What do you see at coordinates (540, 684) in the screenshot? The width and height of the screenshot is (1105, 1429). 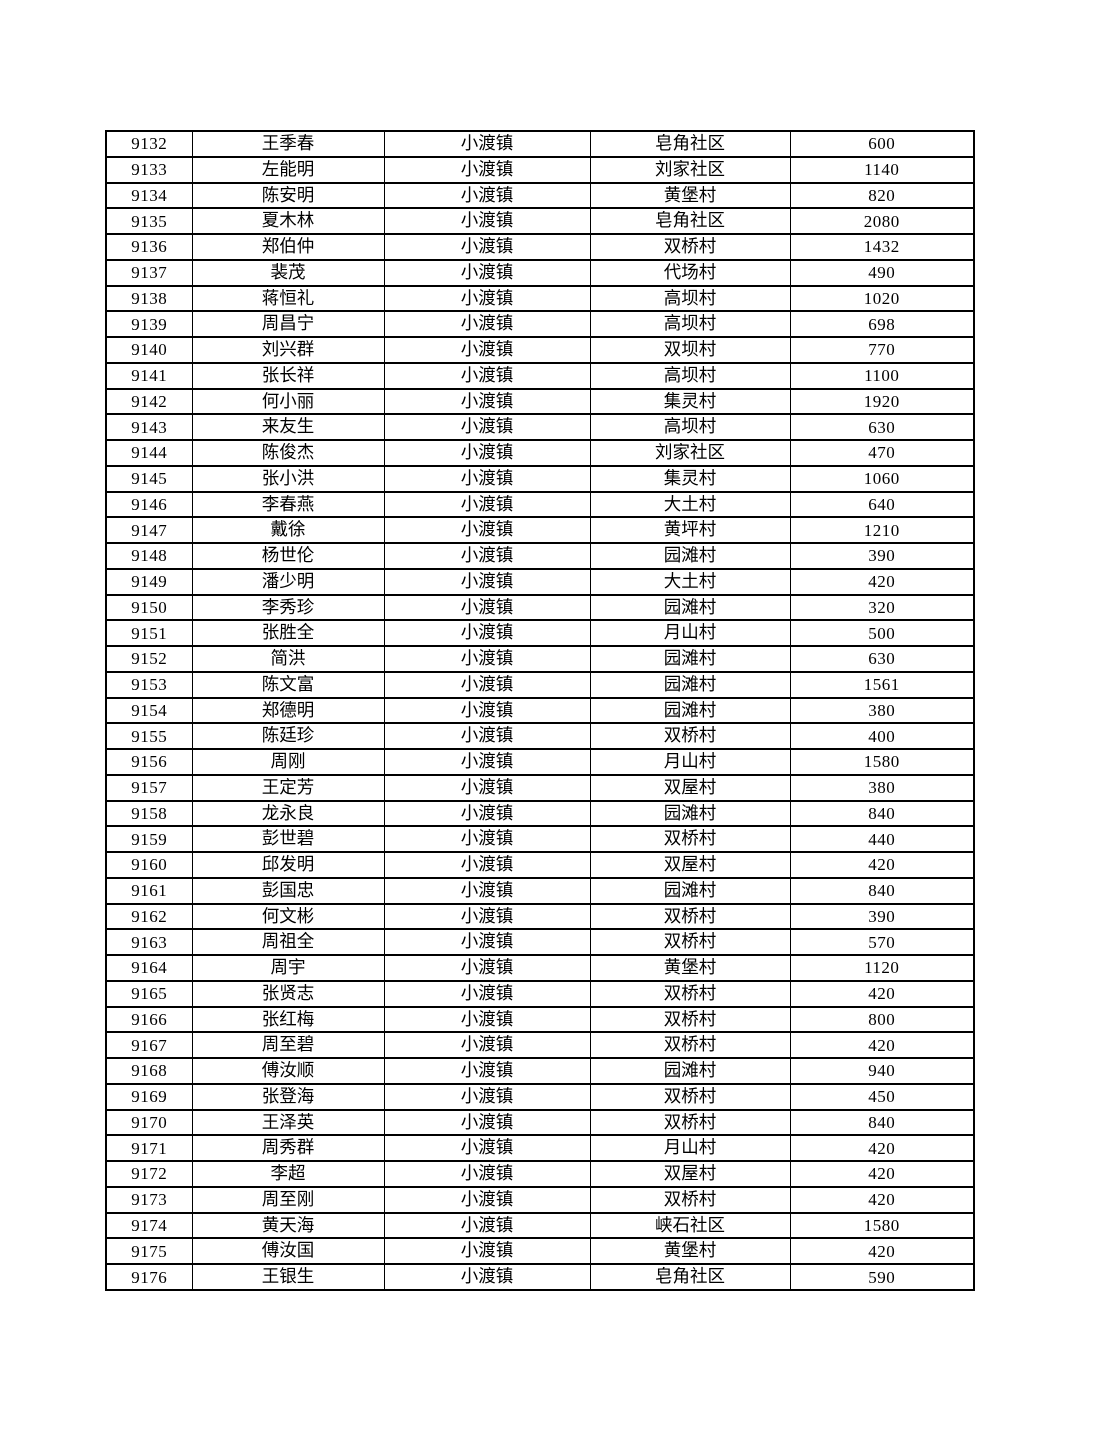 I see `table-row: 9153 陈文富 小渡镇 园滩村 1561` at bounding box center [540, 684].